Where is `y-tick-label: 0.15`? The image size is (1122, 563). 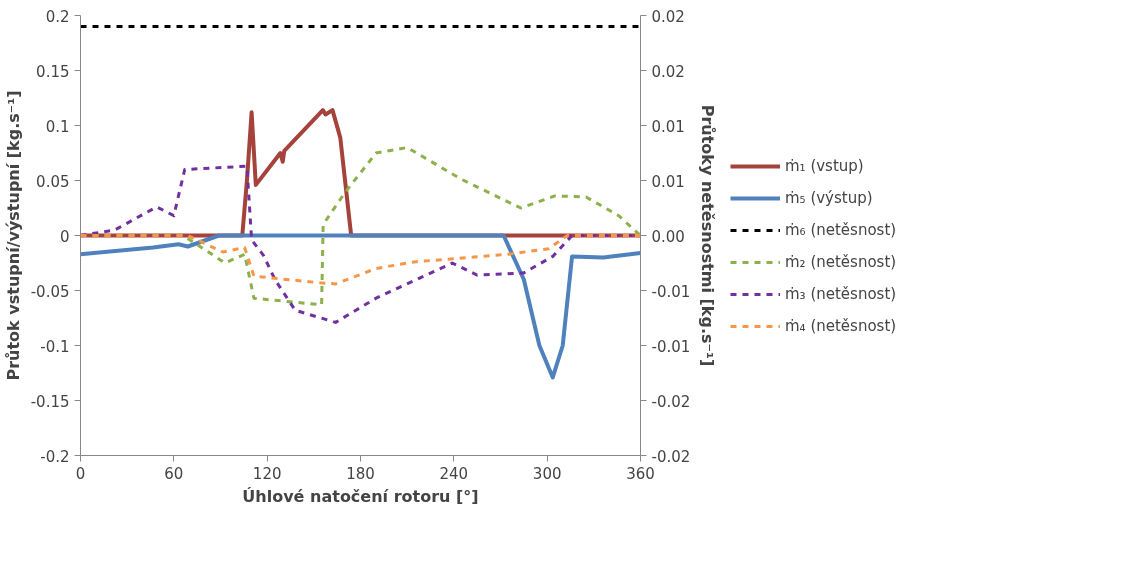
y-tick-label: 0.15 is located at coordinates (53, 71).